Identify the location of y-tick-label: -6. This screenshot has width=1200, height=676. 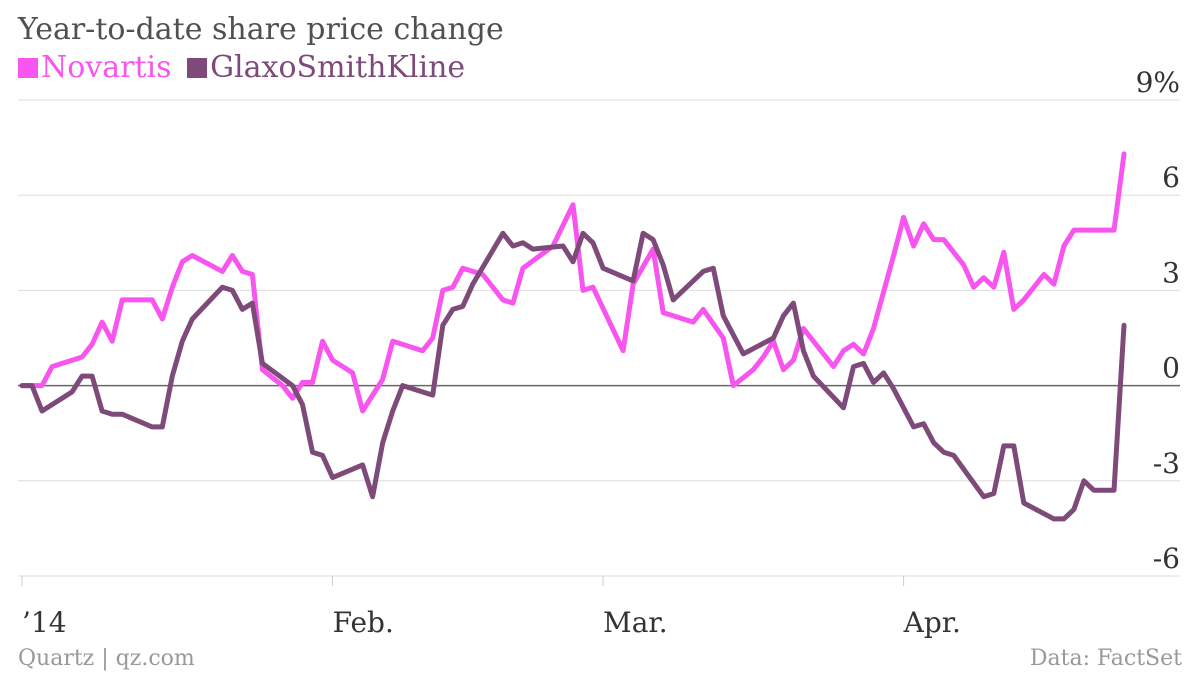
(1166, 558).